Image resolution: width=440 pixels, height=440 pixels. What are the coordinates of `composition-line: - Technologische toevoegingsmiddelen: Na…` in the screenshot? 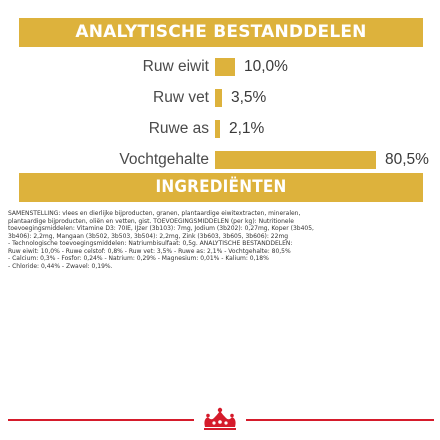 It's located at (150, 243).